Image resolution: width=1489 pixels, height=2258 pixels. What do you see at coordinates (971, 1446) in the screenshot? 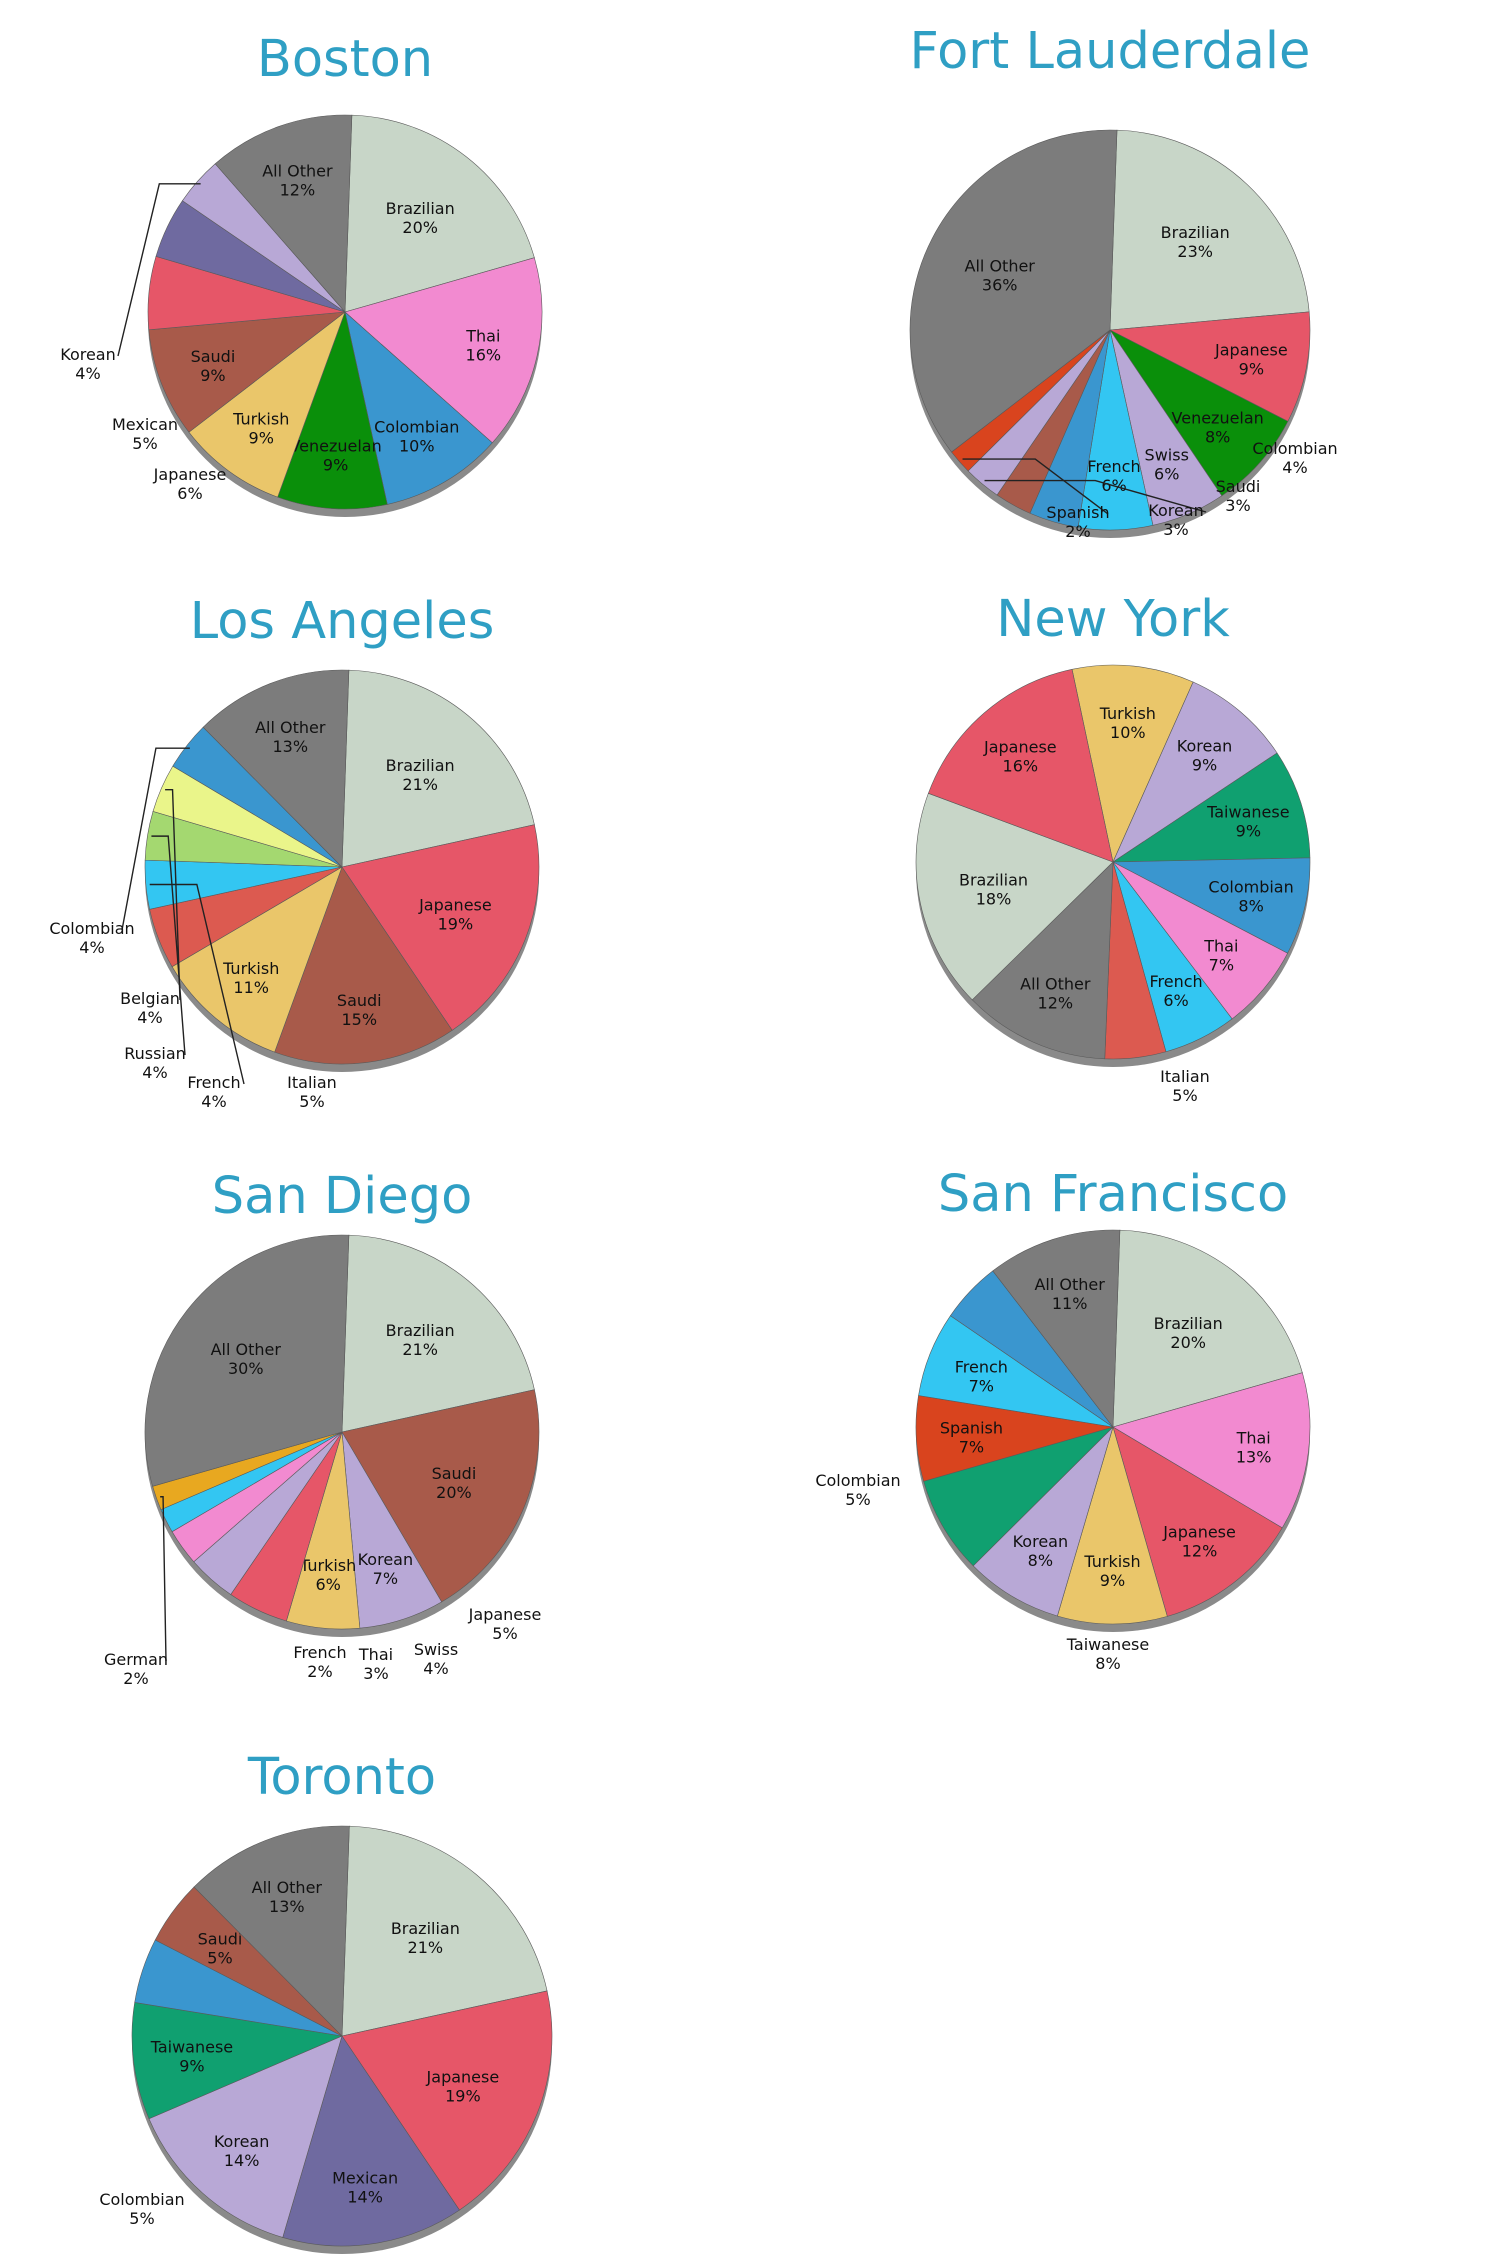
I see `slice-value-san-francisco-spanish: 7%` at bounding box center [971, 1446].